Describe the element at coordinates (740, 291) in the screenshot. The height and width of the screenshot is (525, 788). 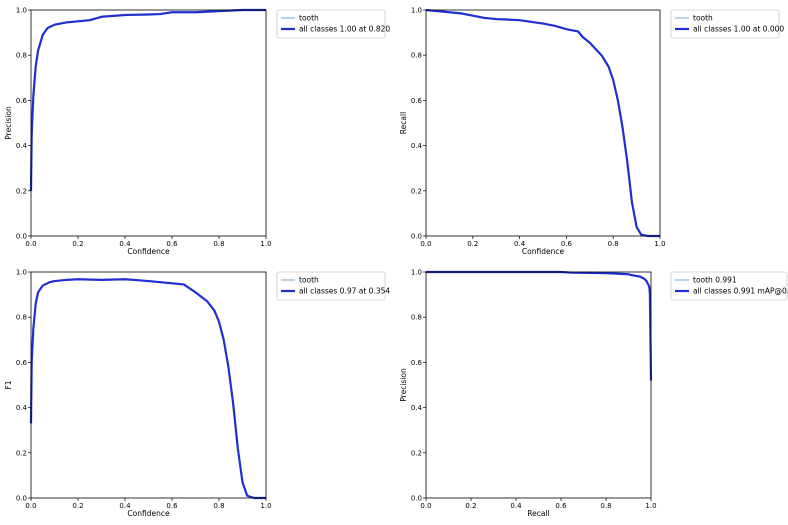
I see `legend-label: all classes 0.991 mAP@0.5` at that location.